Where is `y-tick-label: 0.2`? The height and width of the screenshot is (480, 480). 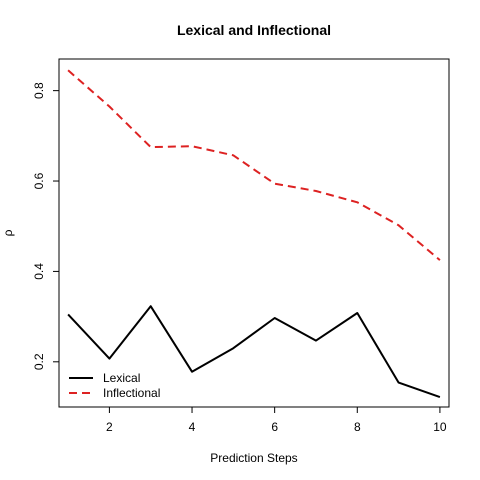
y-tick-label: 0.2 is located at coordinates (39, 361).